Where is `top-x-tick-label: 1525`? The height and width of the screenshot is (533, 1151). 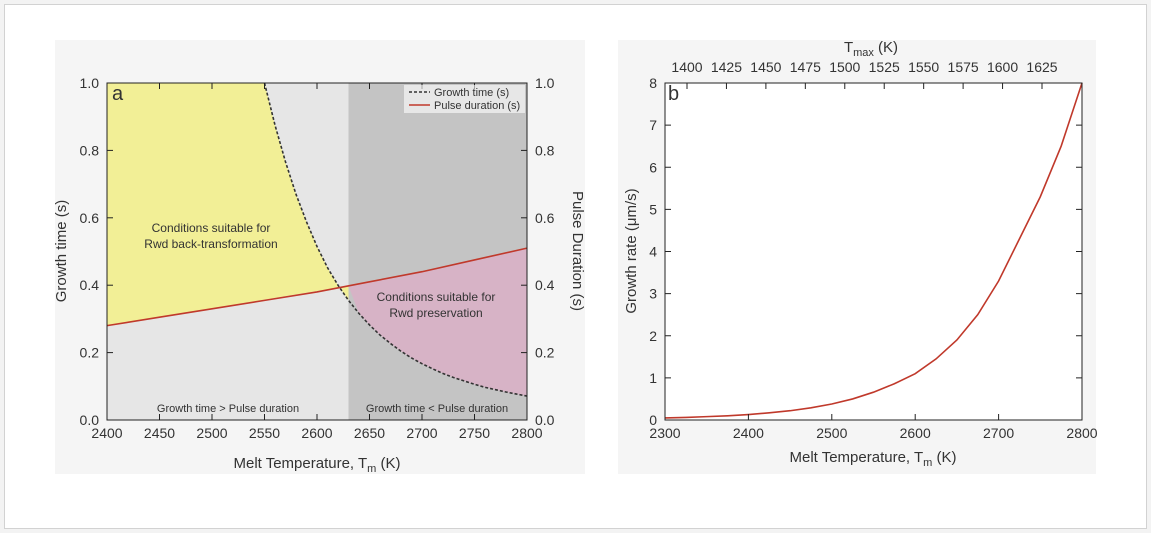
top-x-tick-label: 1525 is located at coordinates (884, 67).